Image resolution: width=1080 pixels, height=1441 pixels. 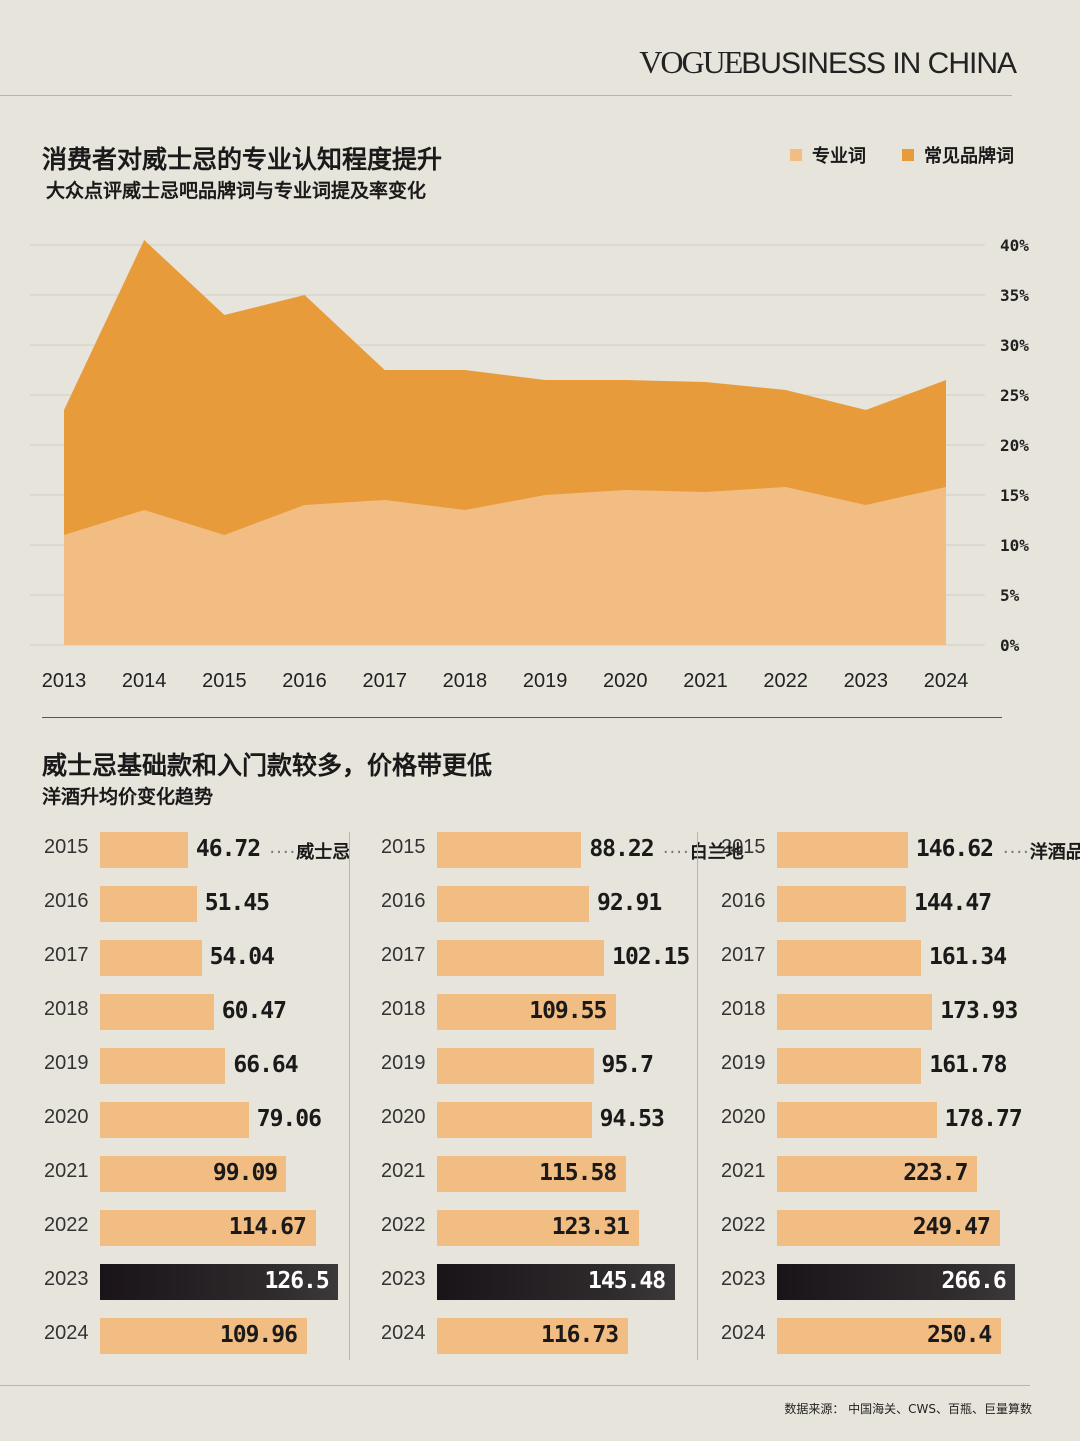 I want to click on bar-row: 2024 109.96, so click(x=214, y=1336).